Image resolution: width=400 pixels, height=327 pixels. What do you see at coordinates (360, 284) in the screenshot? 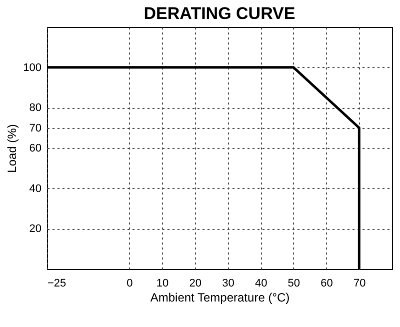
I see `x-tick-label: 70` at bounding box center [360, 284].